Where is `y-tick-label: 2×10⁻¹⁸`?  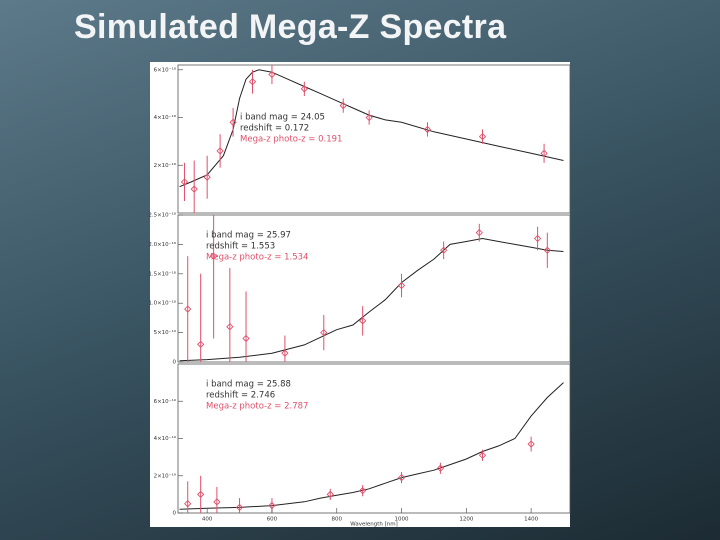 y-tick-label: 2×10⁻¹⁸ is located at coordinates (165, 165).